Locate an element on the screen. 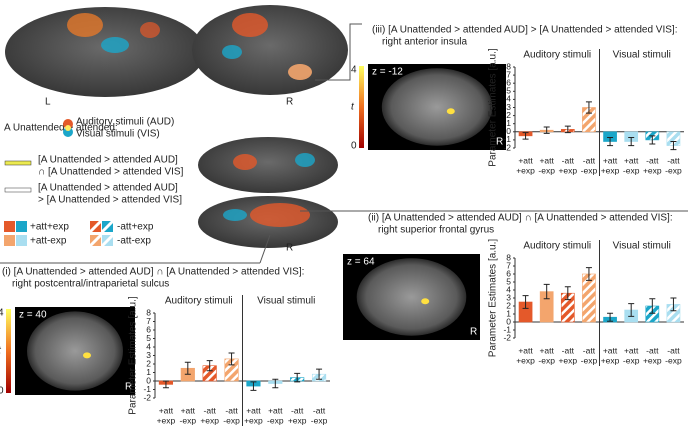 Image resolution: width=688 pixels, height=428 pixels. slice-label: z = 40 is located at coordinates (33, 315).